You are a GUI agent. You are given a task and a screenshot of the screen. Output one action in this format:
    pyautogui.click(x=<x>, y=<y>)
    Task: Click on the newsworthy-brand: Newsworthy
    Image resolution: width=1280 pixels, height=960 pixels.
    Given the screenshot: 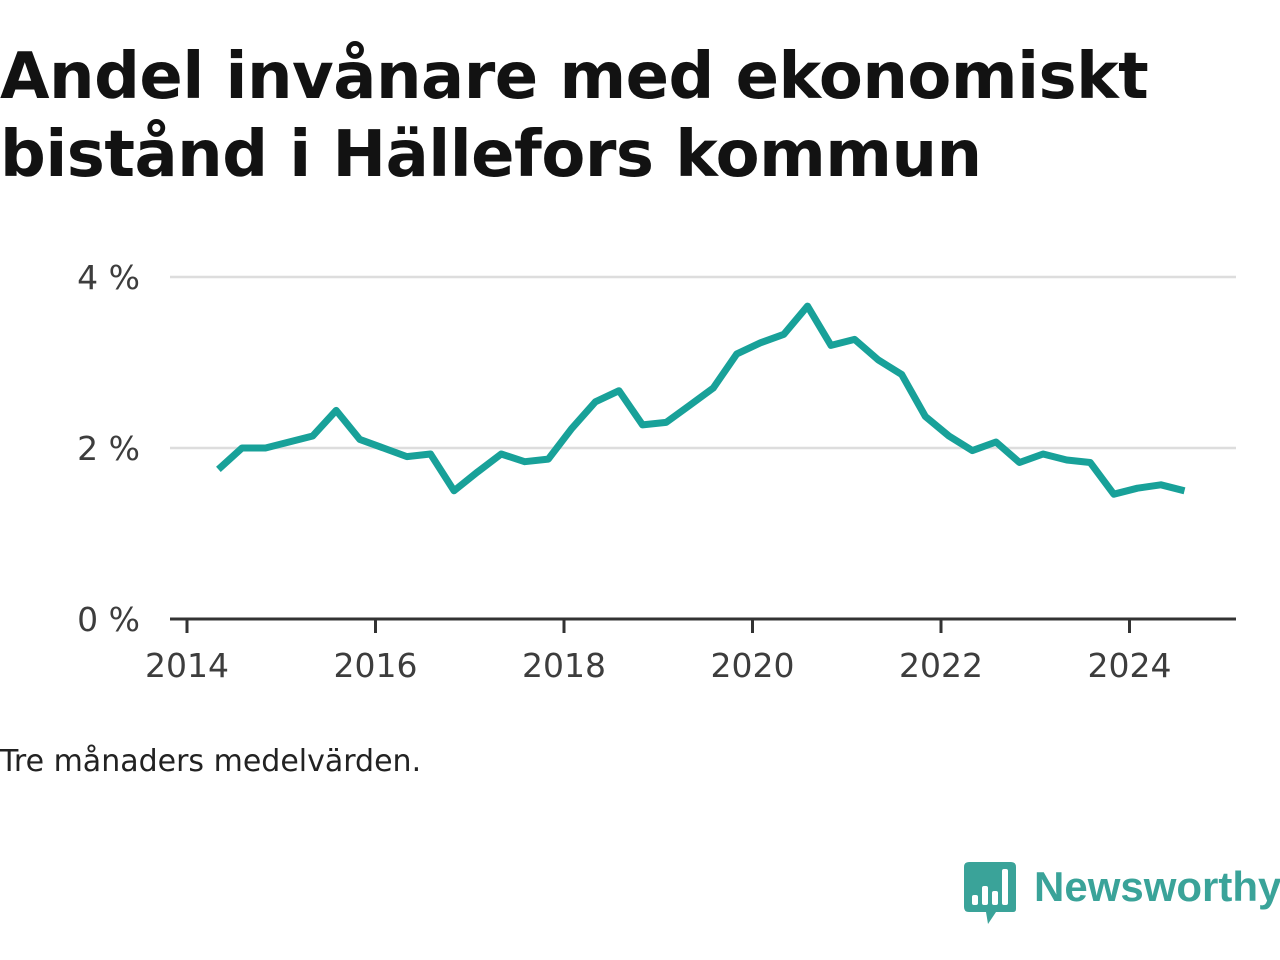 What is the action you would take?
    pyautogui.click(x=1122, y=894)
    